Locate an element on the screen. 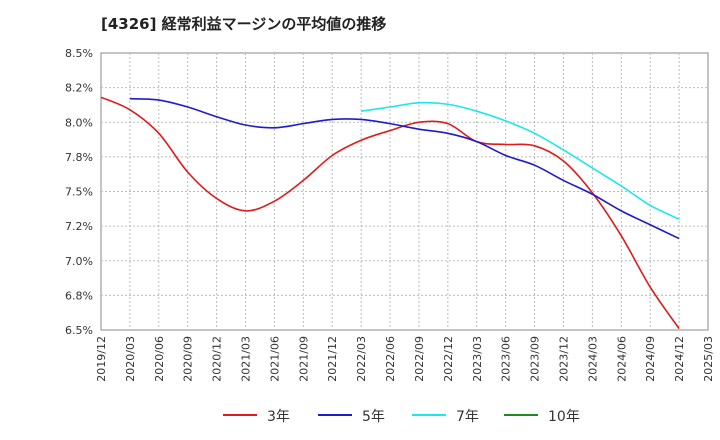 This screenshot has height=440, width=720. x-tick-label: 2020/09 is located at coordinates (188, 359).